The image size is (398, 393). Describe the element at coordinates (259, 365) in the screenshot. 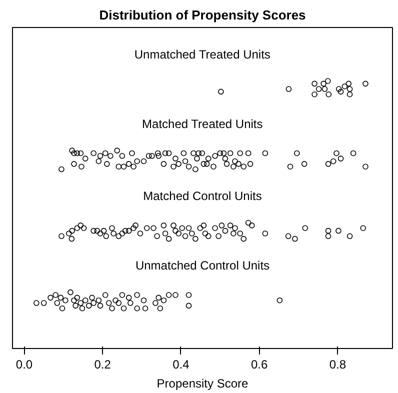

I see `x-tick-label: 0.6` at that location.